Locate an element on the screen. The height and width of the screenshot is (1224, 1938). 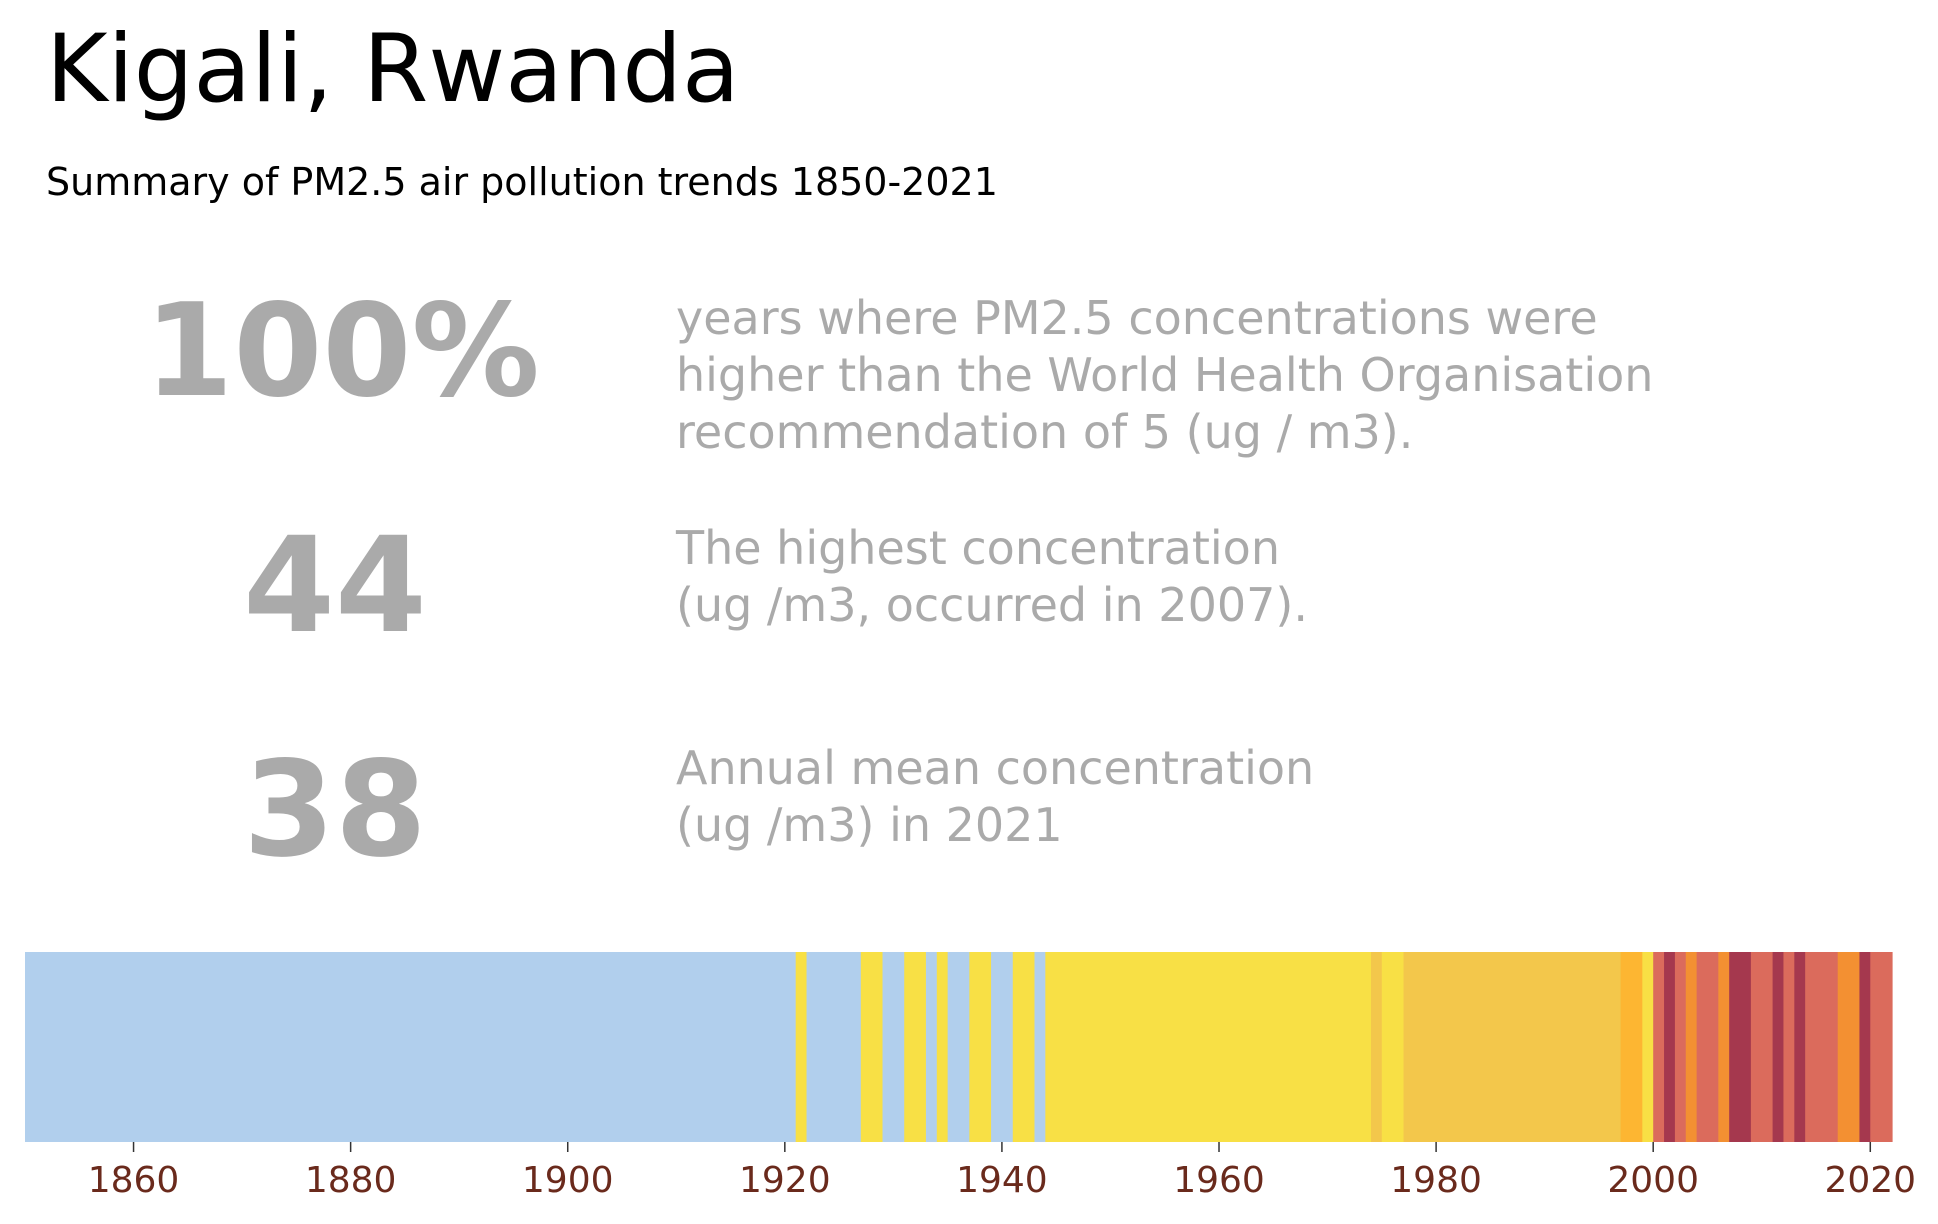
stripe-1974 is located at coordinates (1376, 1047).